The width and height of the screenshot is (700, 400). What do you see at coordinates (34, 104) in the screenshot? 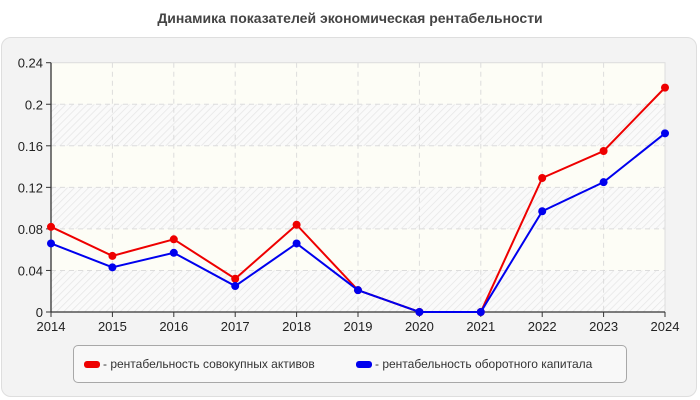
I see `y-tick-label: 0.2` at bounding box center [34, 104].